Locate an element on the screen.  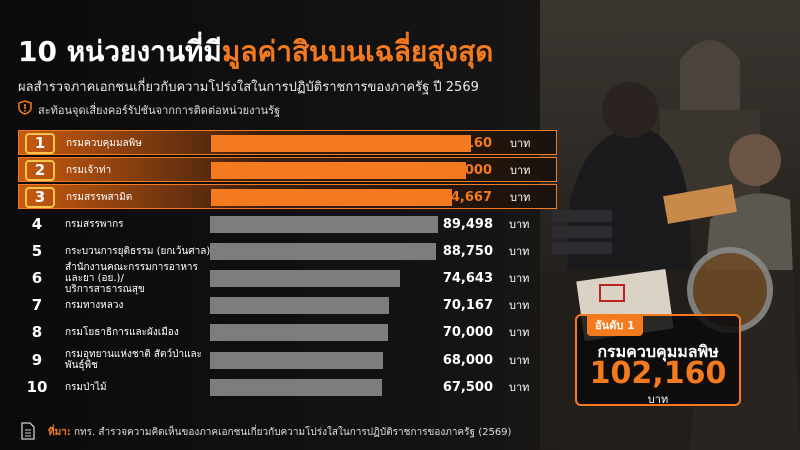
highlight-box: อันดับ 1 กรมควบคุมมลพิษ 102,160 บาท is located at coordinates (658, 360).